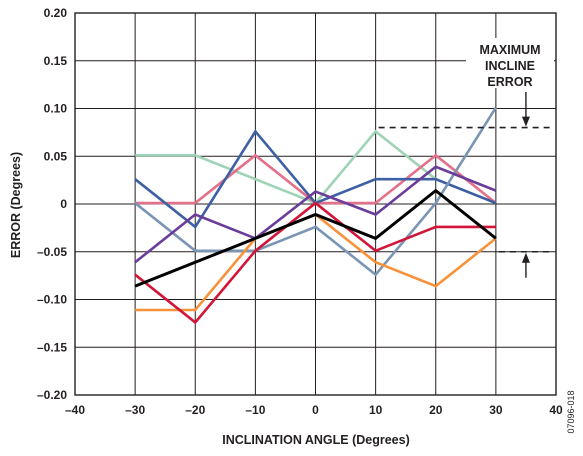 Image resolution: width=583 pixels, height=456 pixels. What do you see at coordinates (63, 204) in the screenshot?
I see `y-tick-label: 0` at bounding box center [63, 204].